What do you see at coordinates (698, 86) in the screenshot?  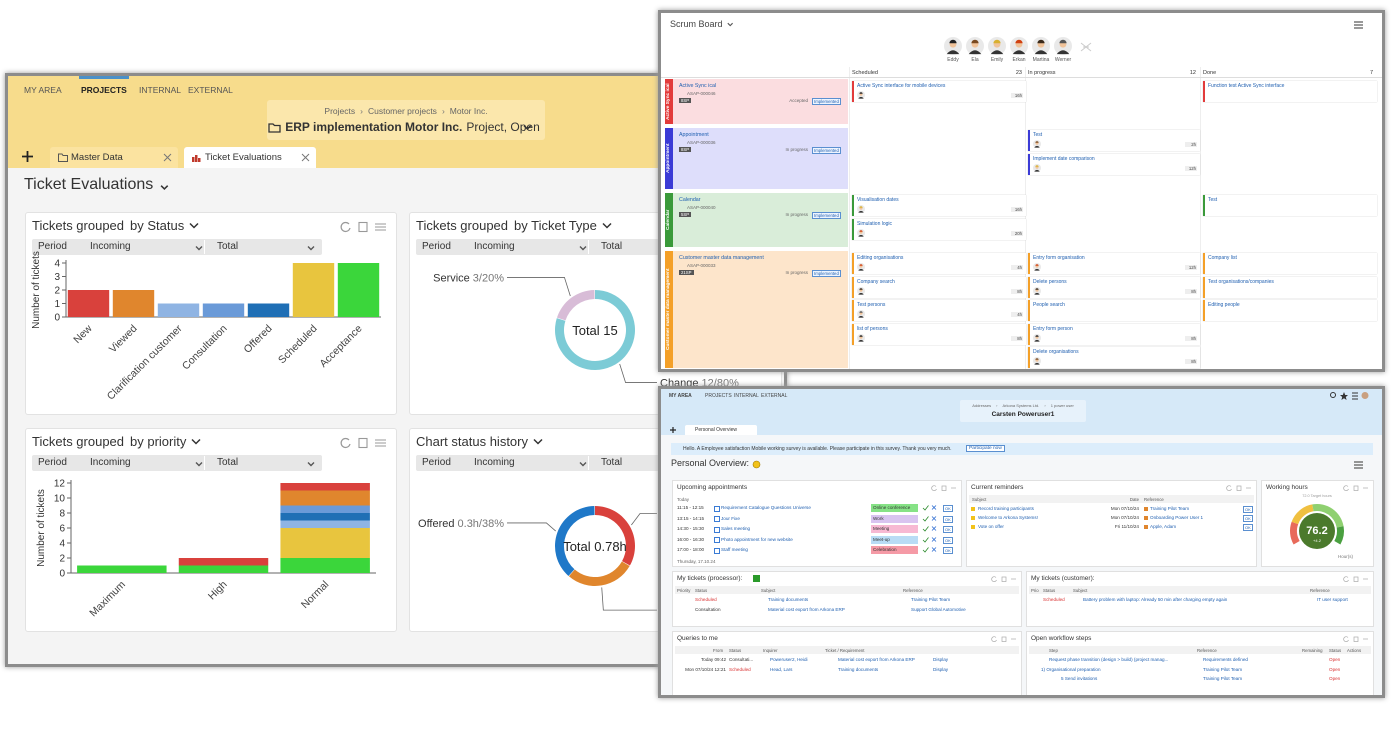 I see `swimlane-title: Active Sync ical` at bounding box center [698, 86].